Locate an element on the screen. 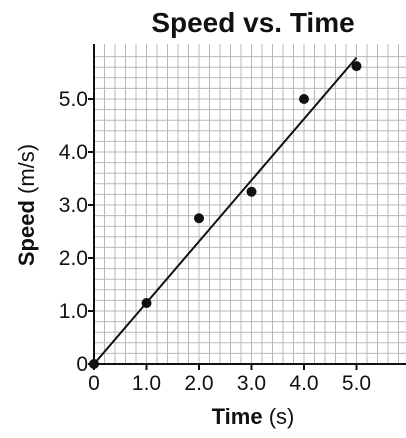 This screenshot has height=438, width=406. y-tick-label: 2.0 is located at coordinates (73, 258).